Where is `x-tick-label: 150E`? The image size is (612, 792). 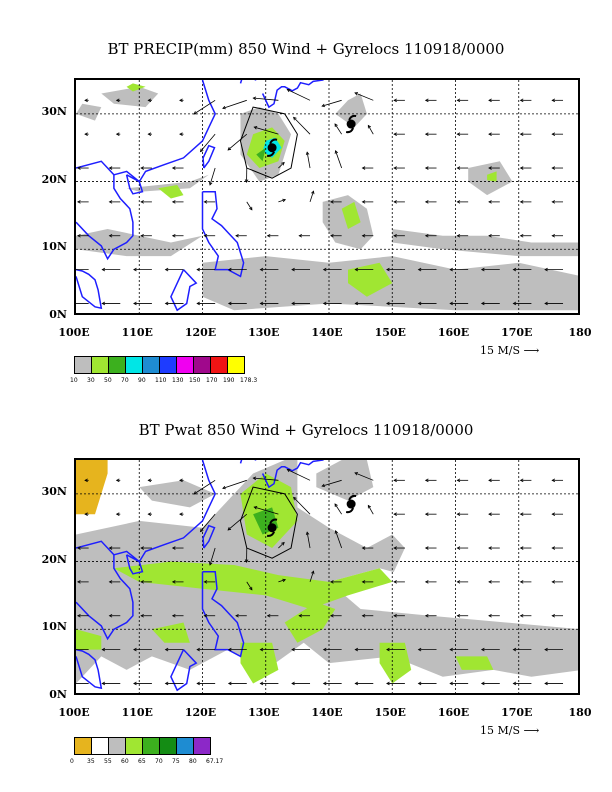 x-tick-label: 150E is located at coordinates (390, 712).